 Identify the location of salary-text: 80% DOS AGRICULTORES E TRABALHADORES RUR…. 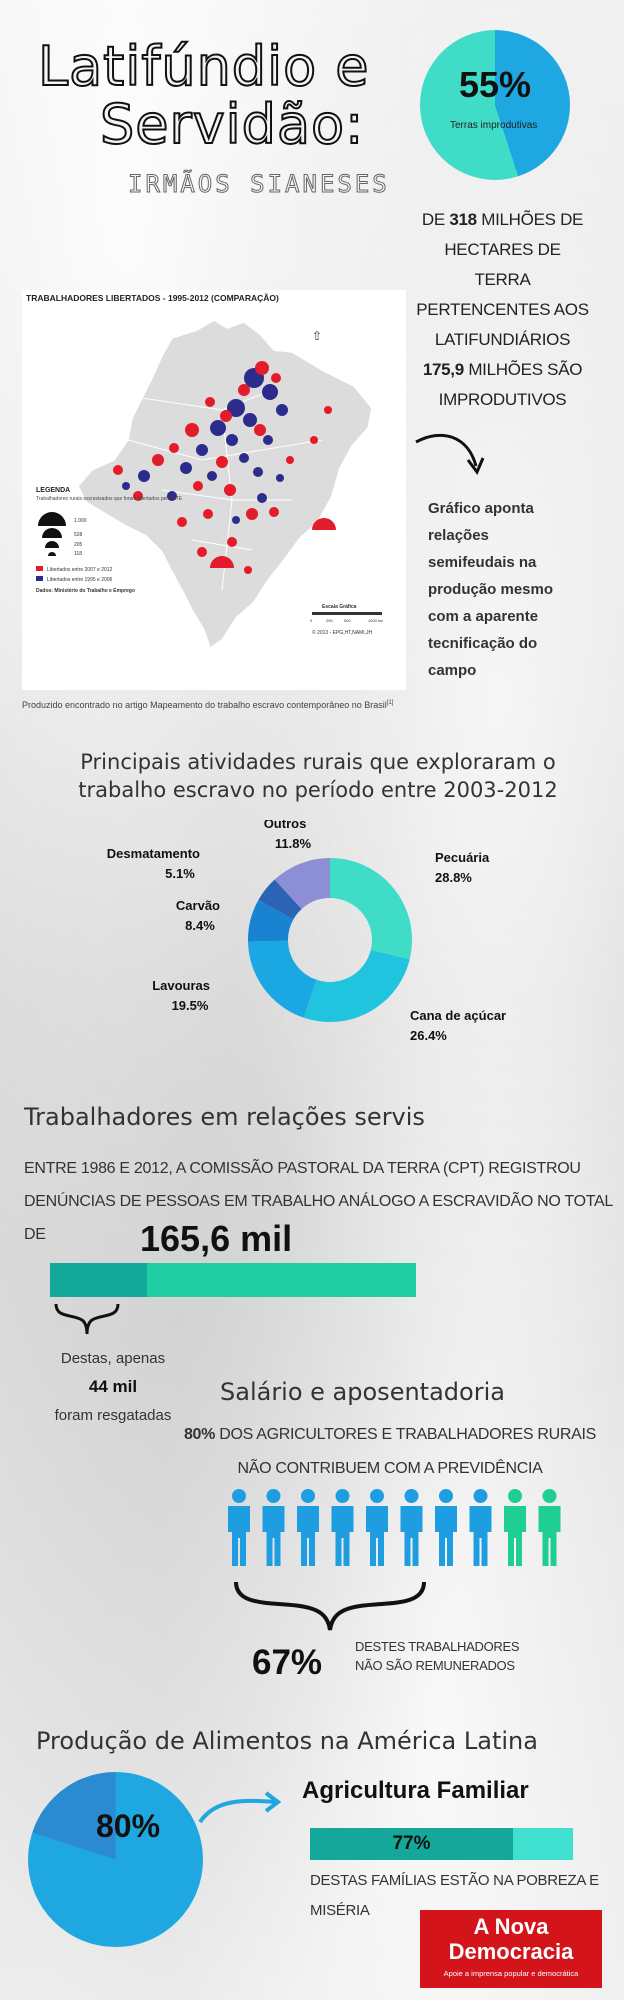
(390, 1452).